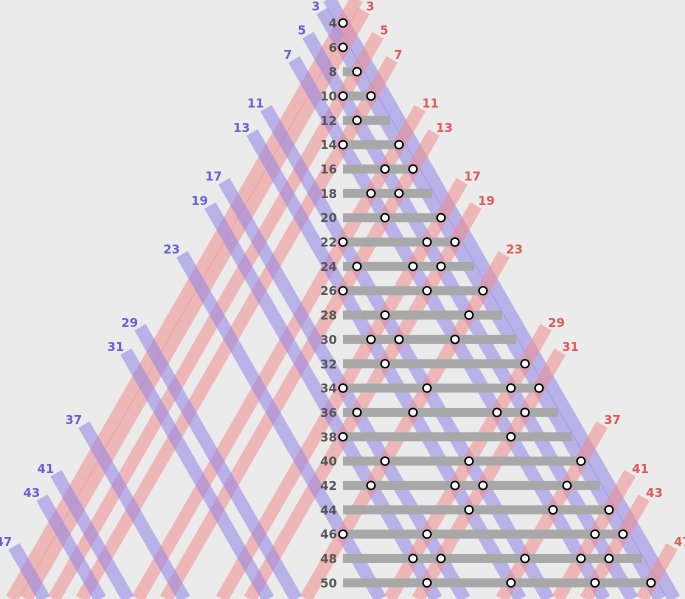  Describe the element at coordinates (328, 218) in the screenshot. I see `row-label: 20` at that location.